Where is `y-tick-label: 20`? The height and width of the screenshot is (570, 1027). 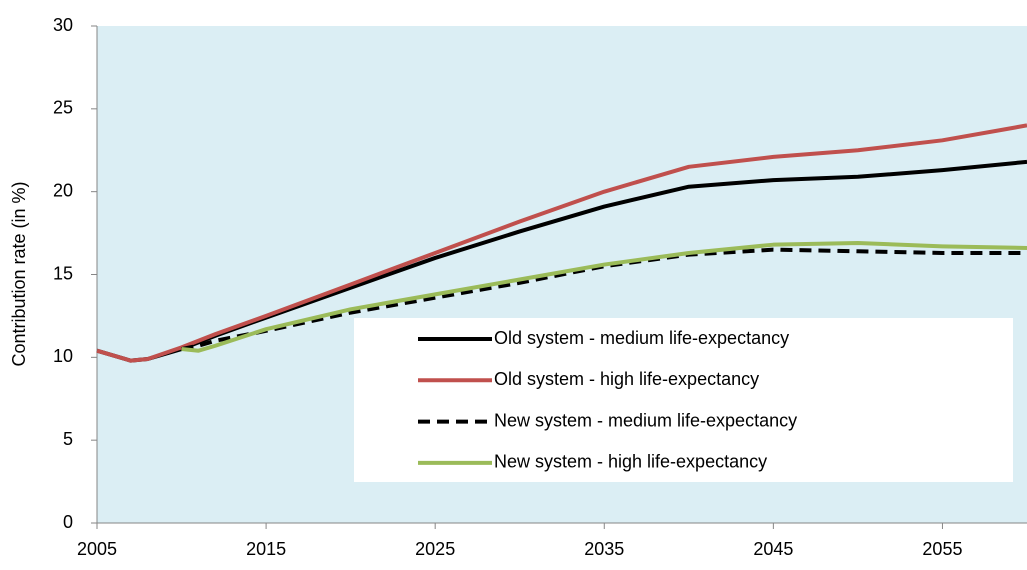 y-tick-label: 20 is located at coordinates (63, 190).